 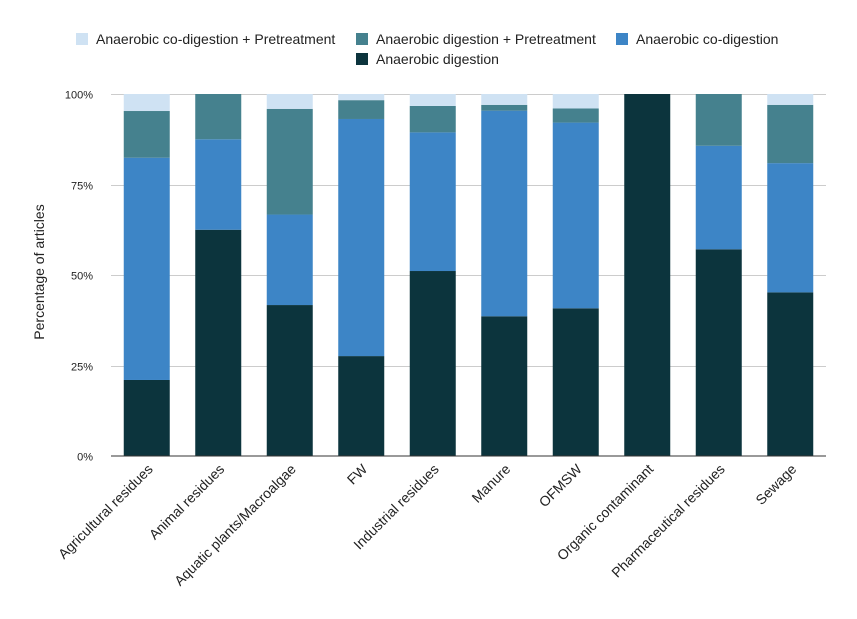 What do you see at coordinates (432, 119) in the screenshot?
I see `bar-segment-industrial-residues-anaerobic-digestion-pretreatment` at bounding box center [432, 119].